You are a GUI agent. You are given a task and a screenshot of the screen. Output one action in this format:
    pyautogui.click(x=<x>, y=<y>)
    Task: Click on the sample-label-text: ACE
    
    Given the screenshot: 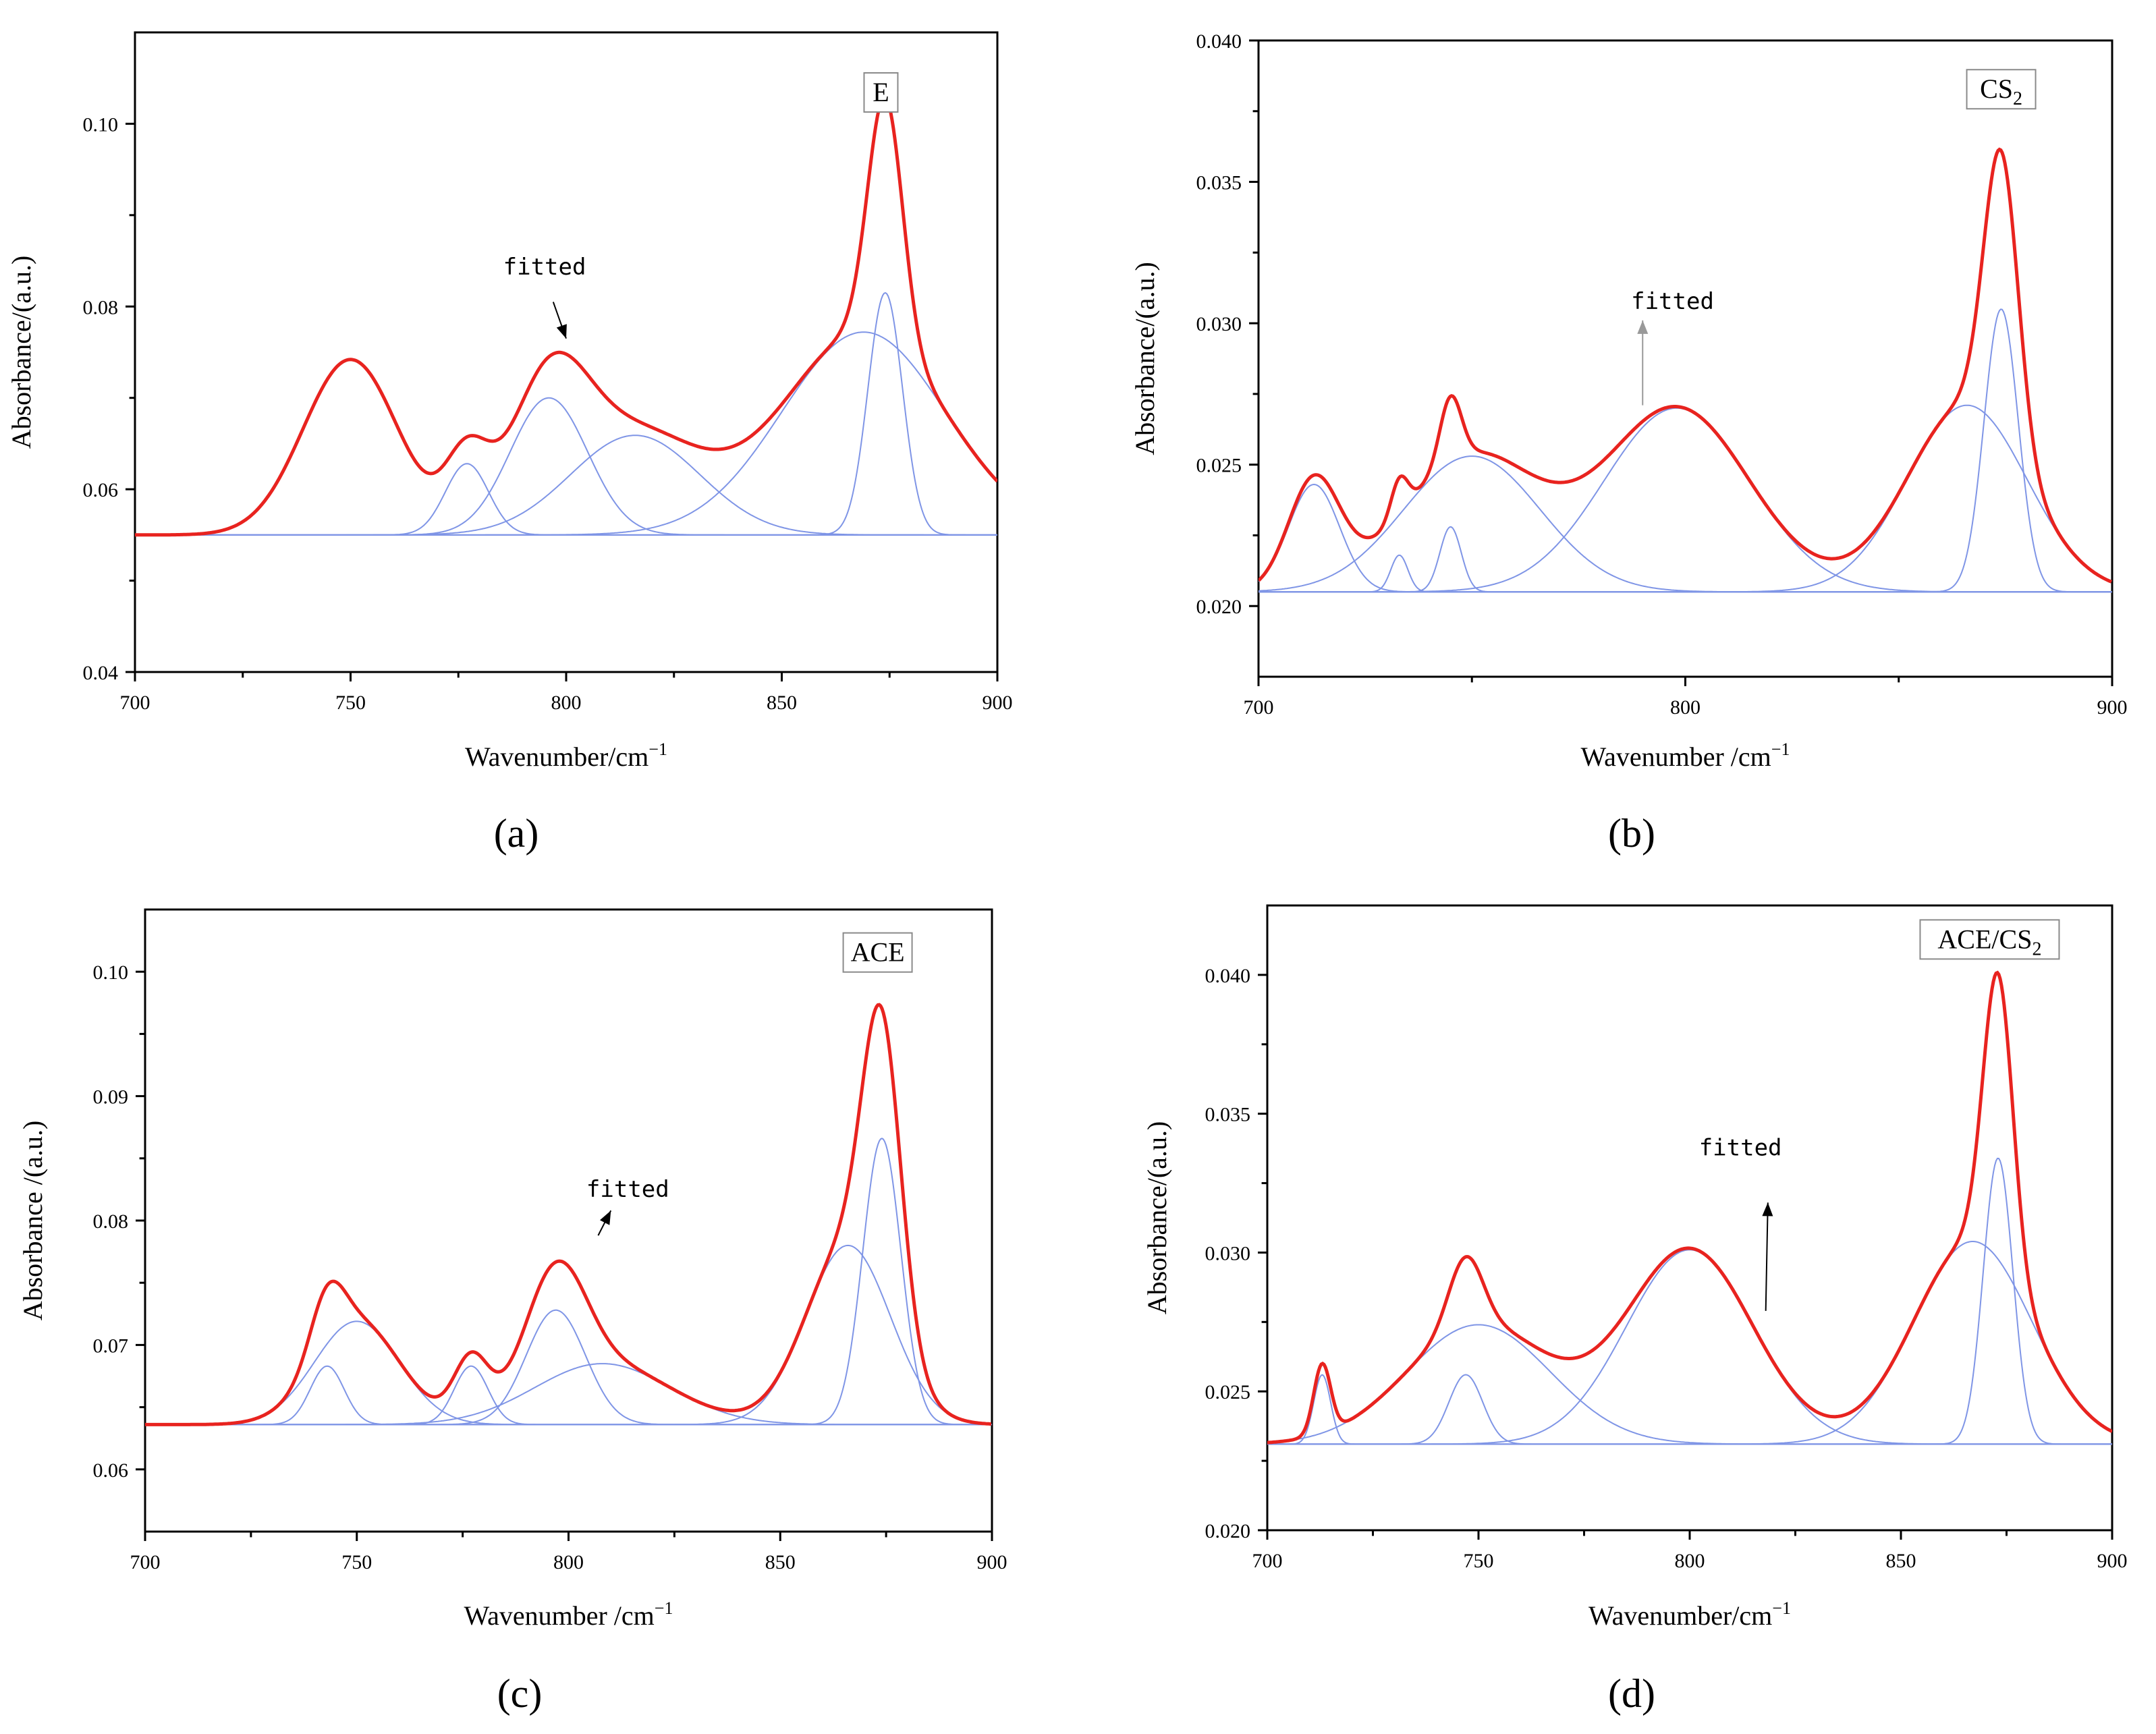 What is the action you would take?
    pyautogui.click(x=878, y=952)
    